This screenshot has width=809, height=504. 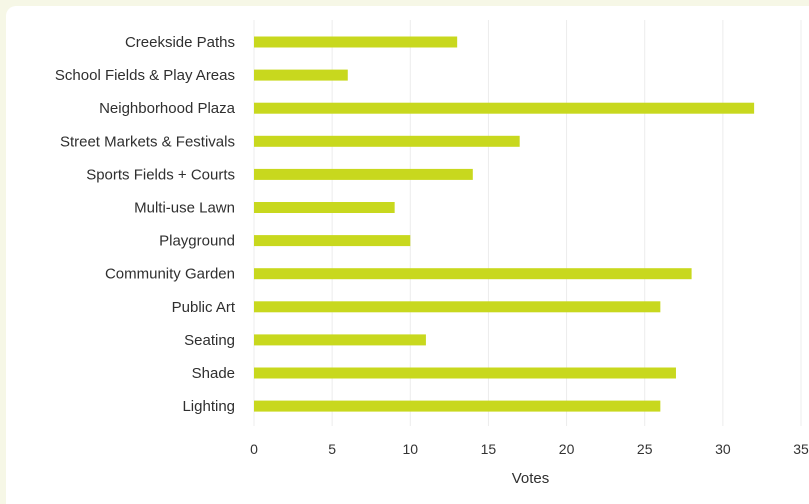 What do you see at coordinates (529, 449) in the screenshot?
I see `x-axis-tick-labels: 0 5 10 15 20 25 30 35` at bounding box center [529, 449].